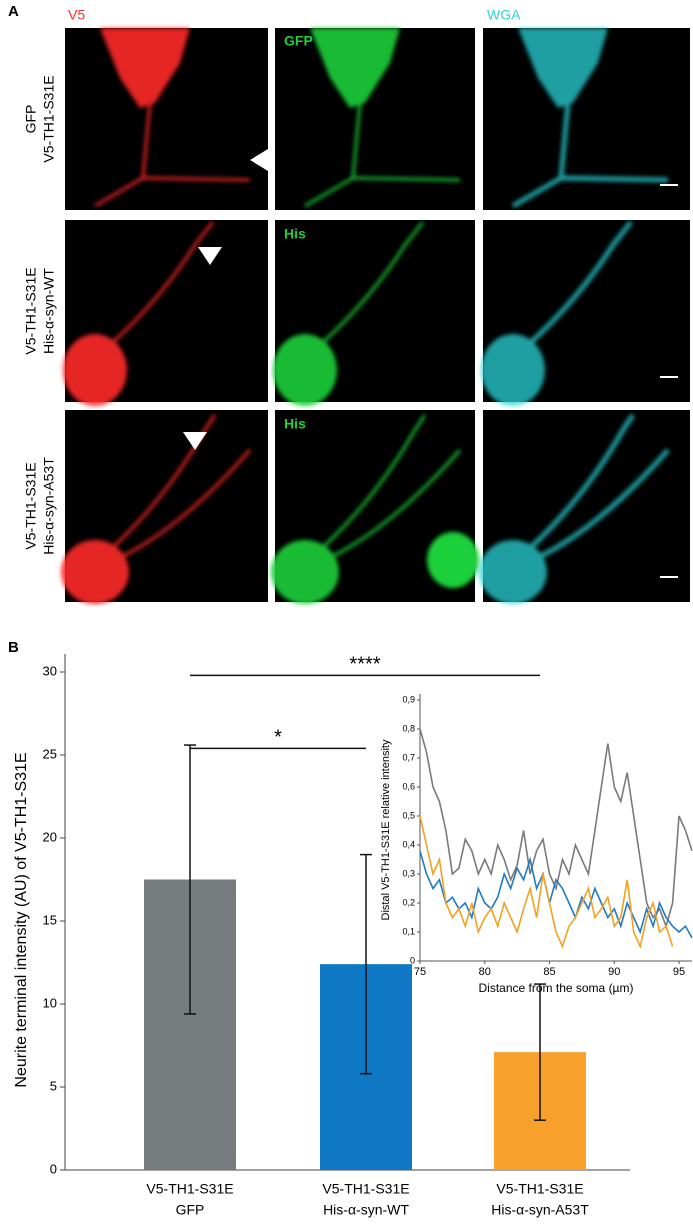  Describe the element at coordinates (49, 506) in the screenshot. I see `row-label: His-α-syn-A53T` at that location.